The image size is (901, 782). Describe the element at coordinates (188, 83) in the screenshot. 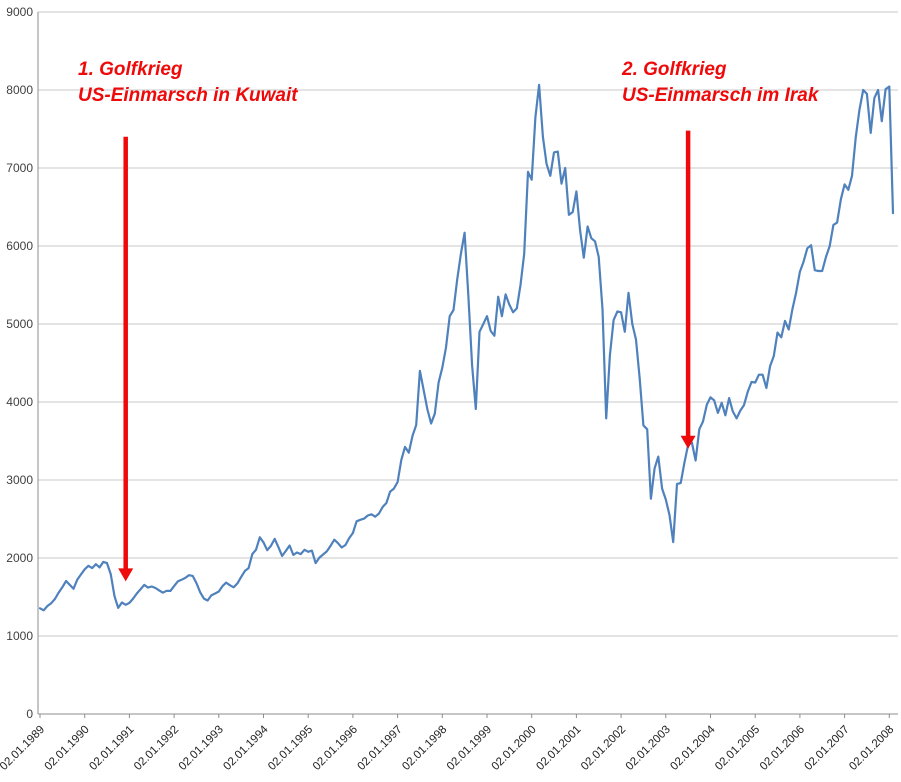

I see `annotation-gulf-war-1: 1. Golfkrieg US-Einmarsch in Kuwait` at that location.